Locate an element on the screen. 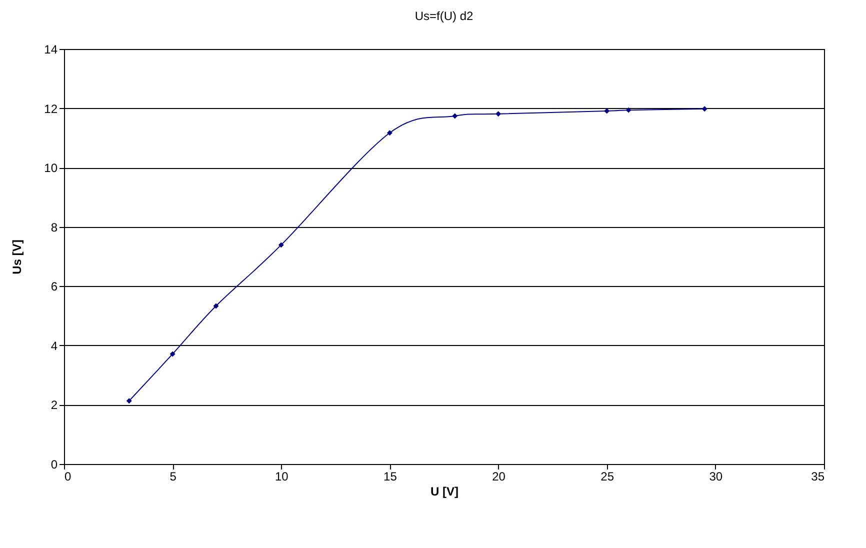  x-tick-label: 25 is located at coordinates (607, 477).